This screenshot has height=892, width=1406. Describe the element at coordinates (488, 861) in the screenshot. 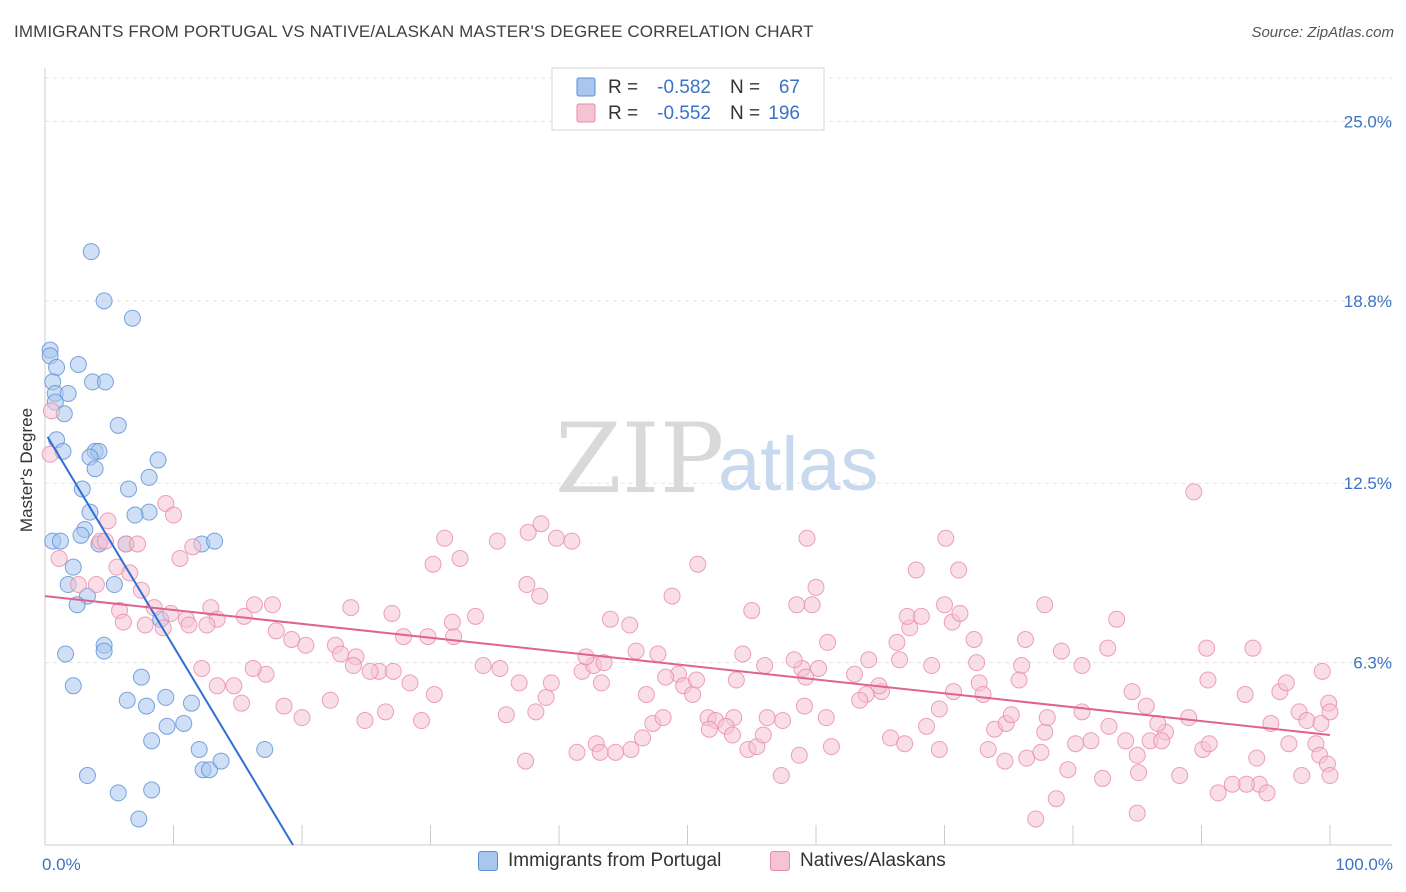

I see `legend-swatch-portugal` at that location.